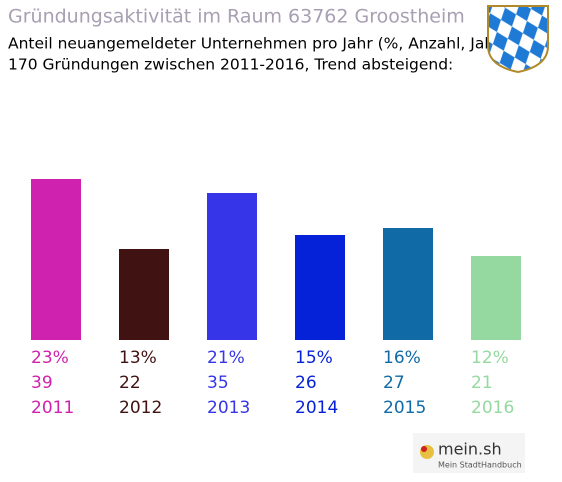  I want to click on x-tick-label: 2012, so click(140, 408).